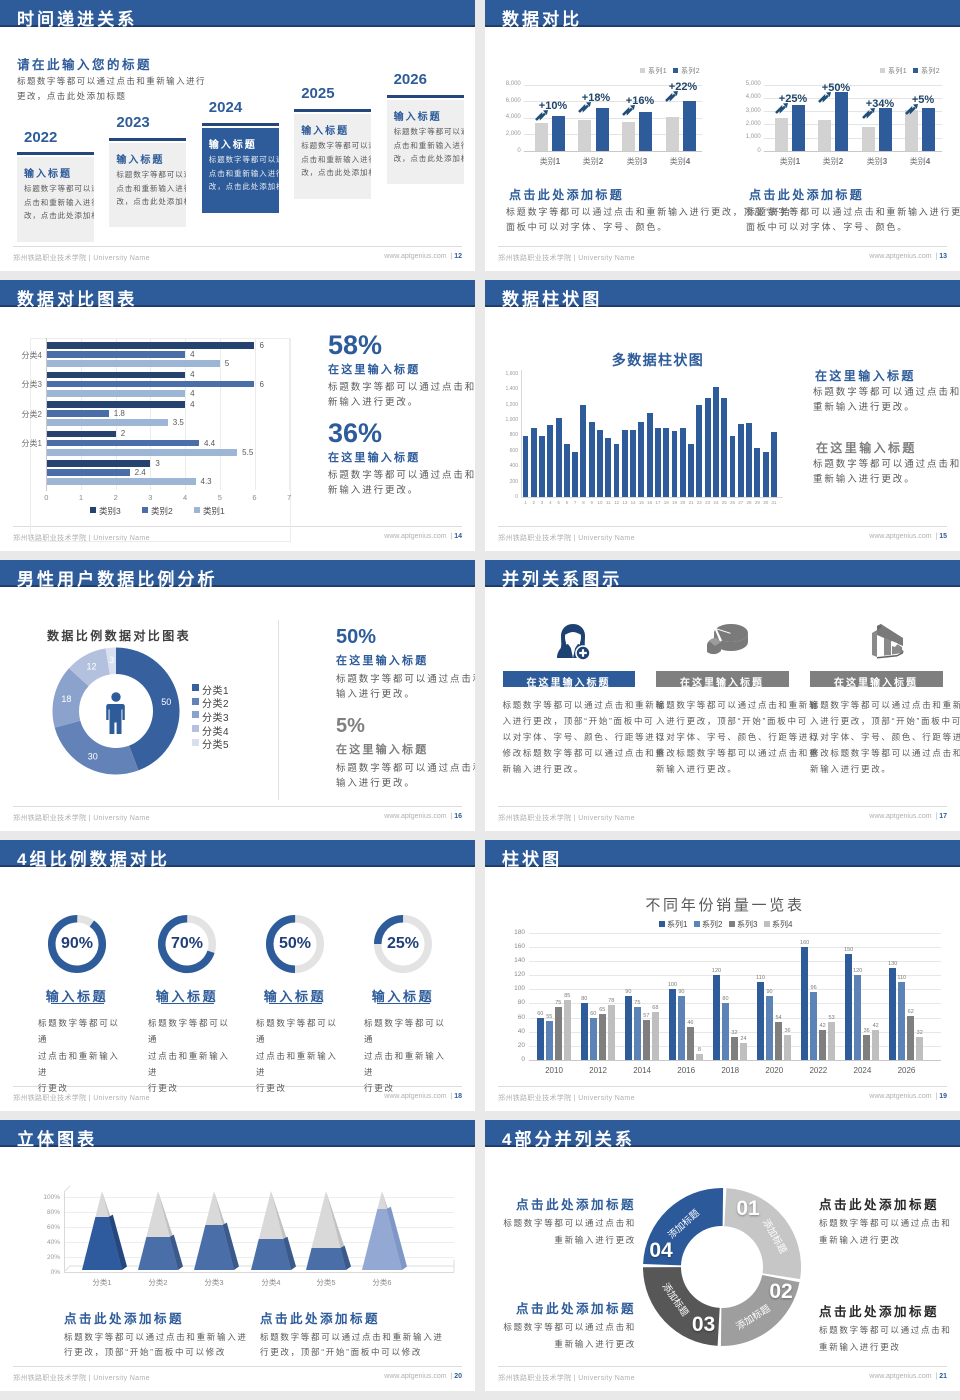 The height and width of the screenshot is (1400, 960). Describe the element at coordinates (92, 756) in the screenshot. I see `svg-text: 30` at that location.